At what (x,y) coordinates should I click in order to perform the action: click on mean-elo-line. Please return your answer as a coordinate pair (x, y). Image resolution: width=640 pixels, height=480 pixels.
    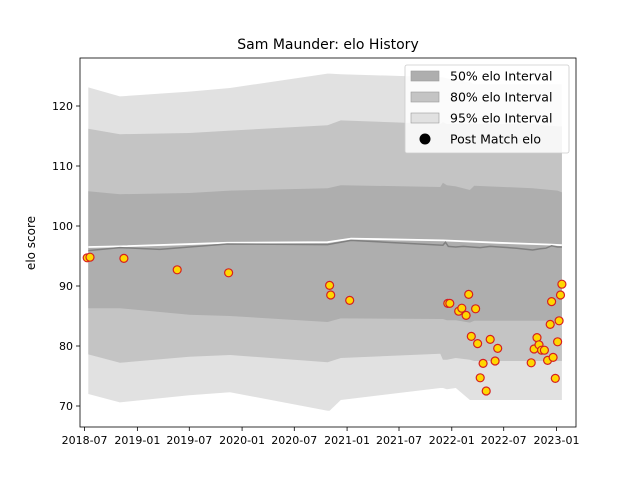
    Looking at the image, I should click on (325, 245).